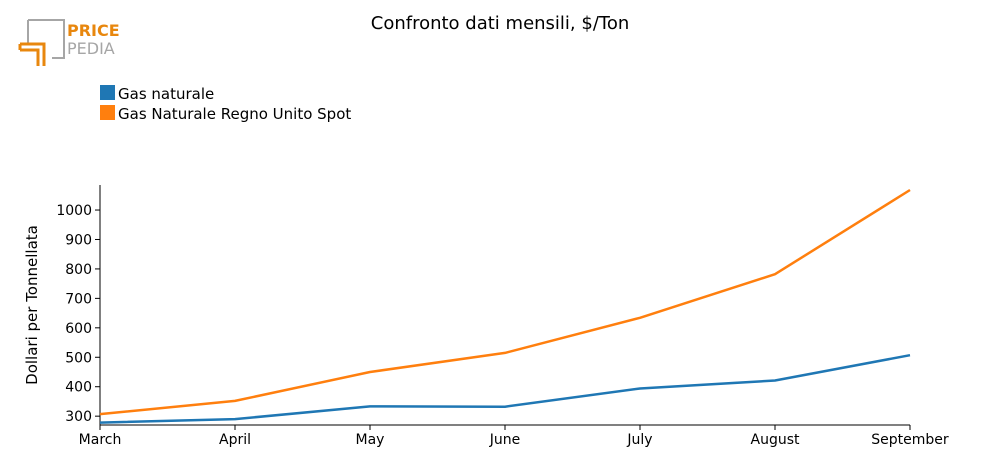 The width and height of the screenshot is (1000, 475). Describe the element at coordinates (78, 417) in the screenshot. I see `y-tick-label: 300` at that location.